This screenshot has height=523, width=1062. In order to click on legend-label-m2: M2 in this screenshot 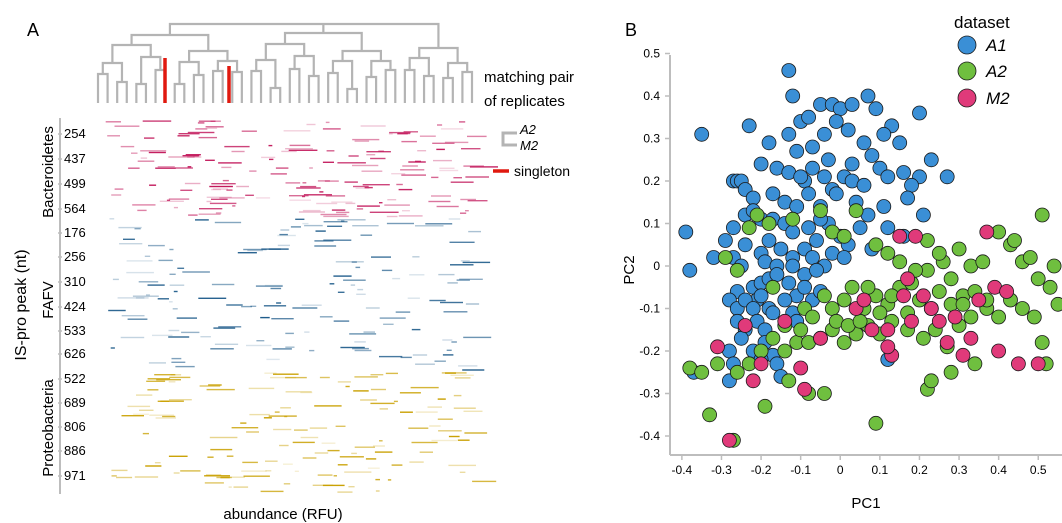, I will do `click(998, 98)`.